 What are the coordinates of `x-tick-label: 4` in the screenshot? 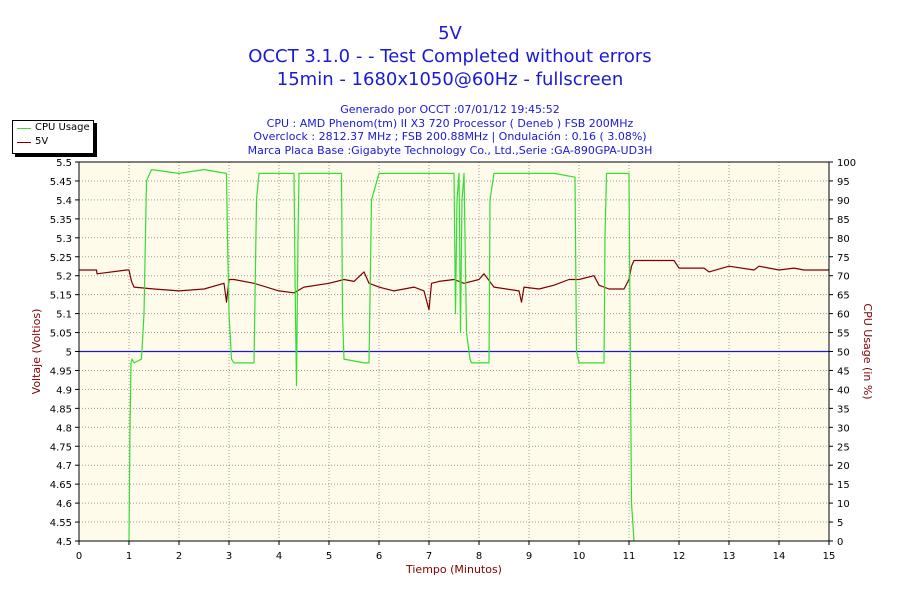 It's located at (279, 556).